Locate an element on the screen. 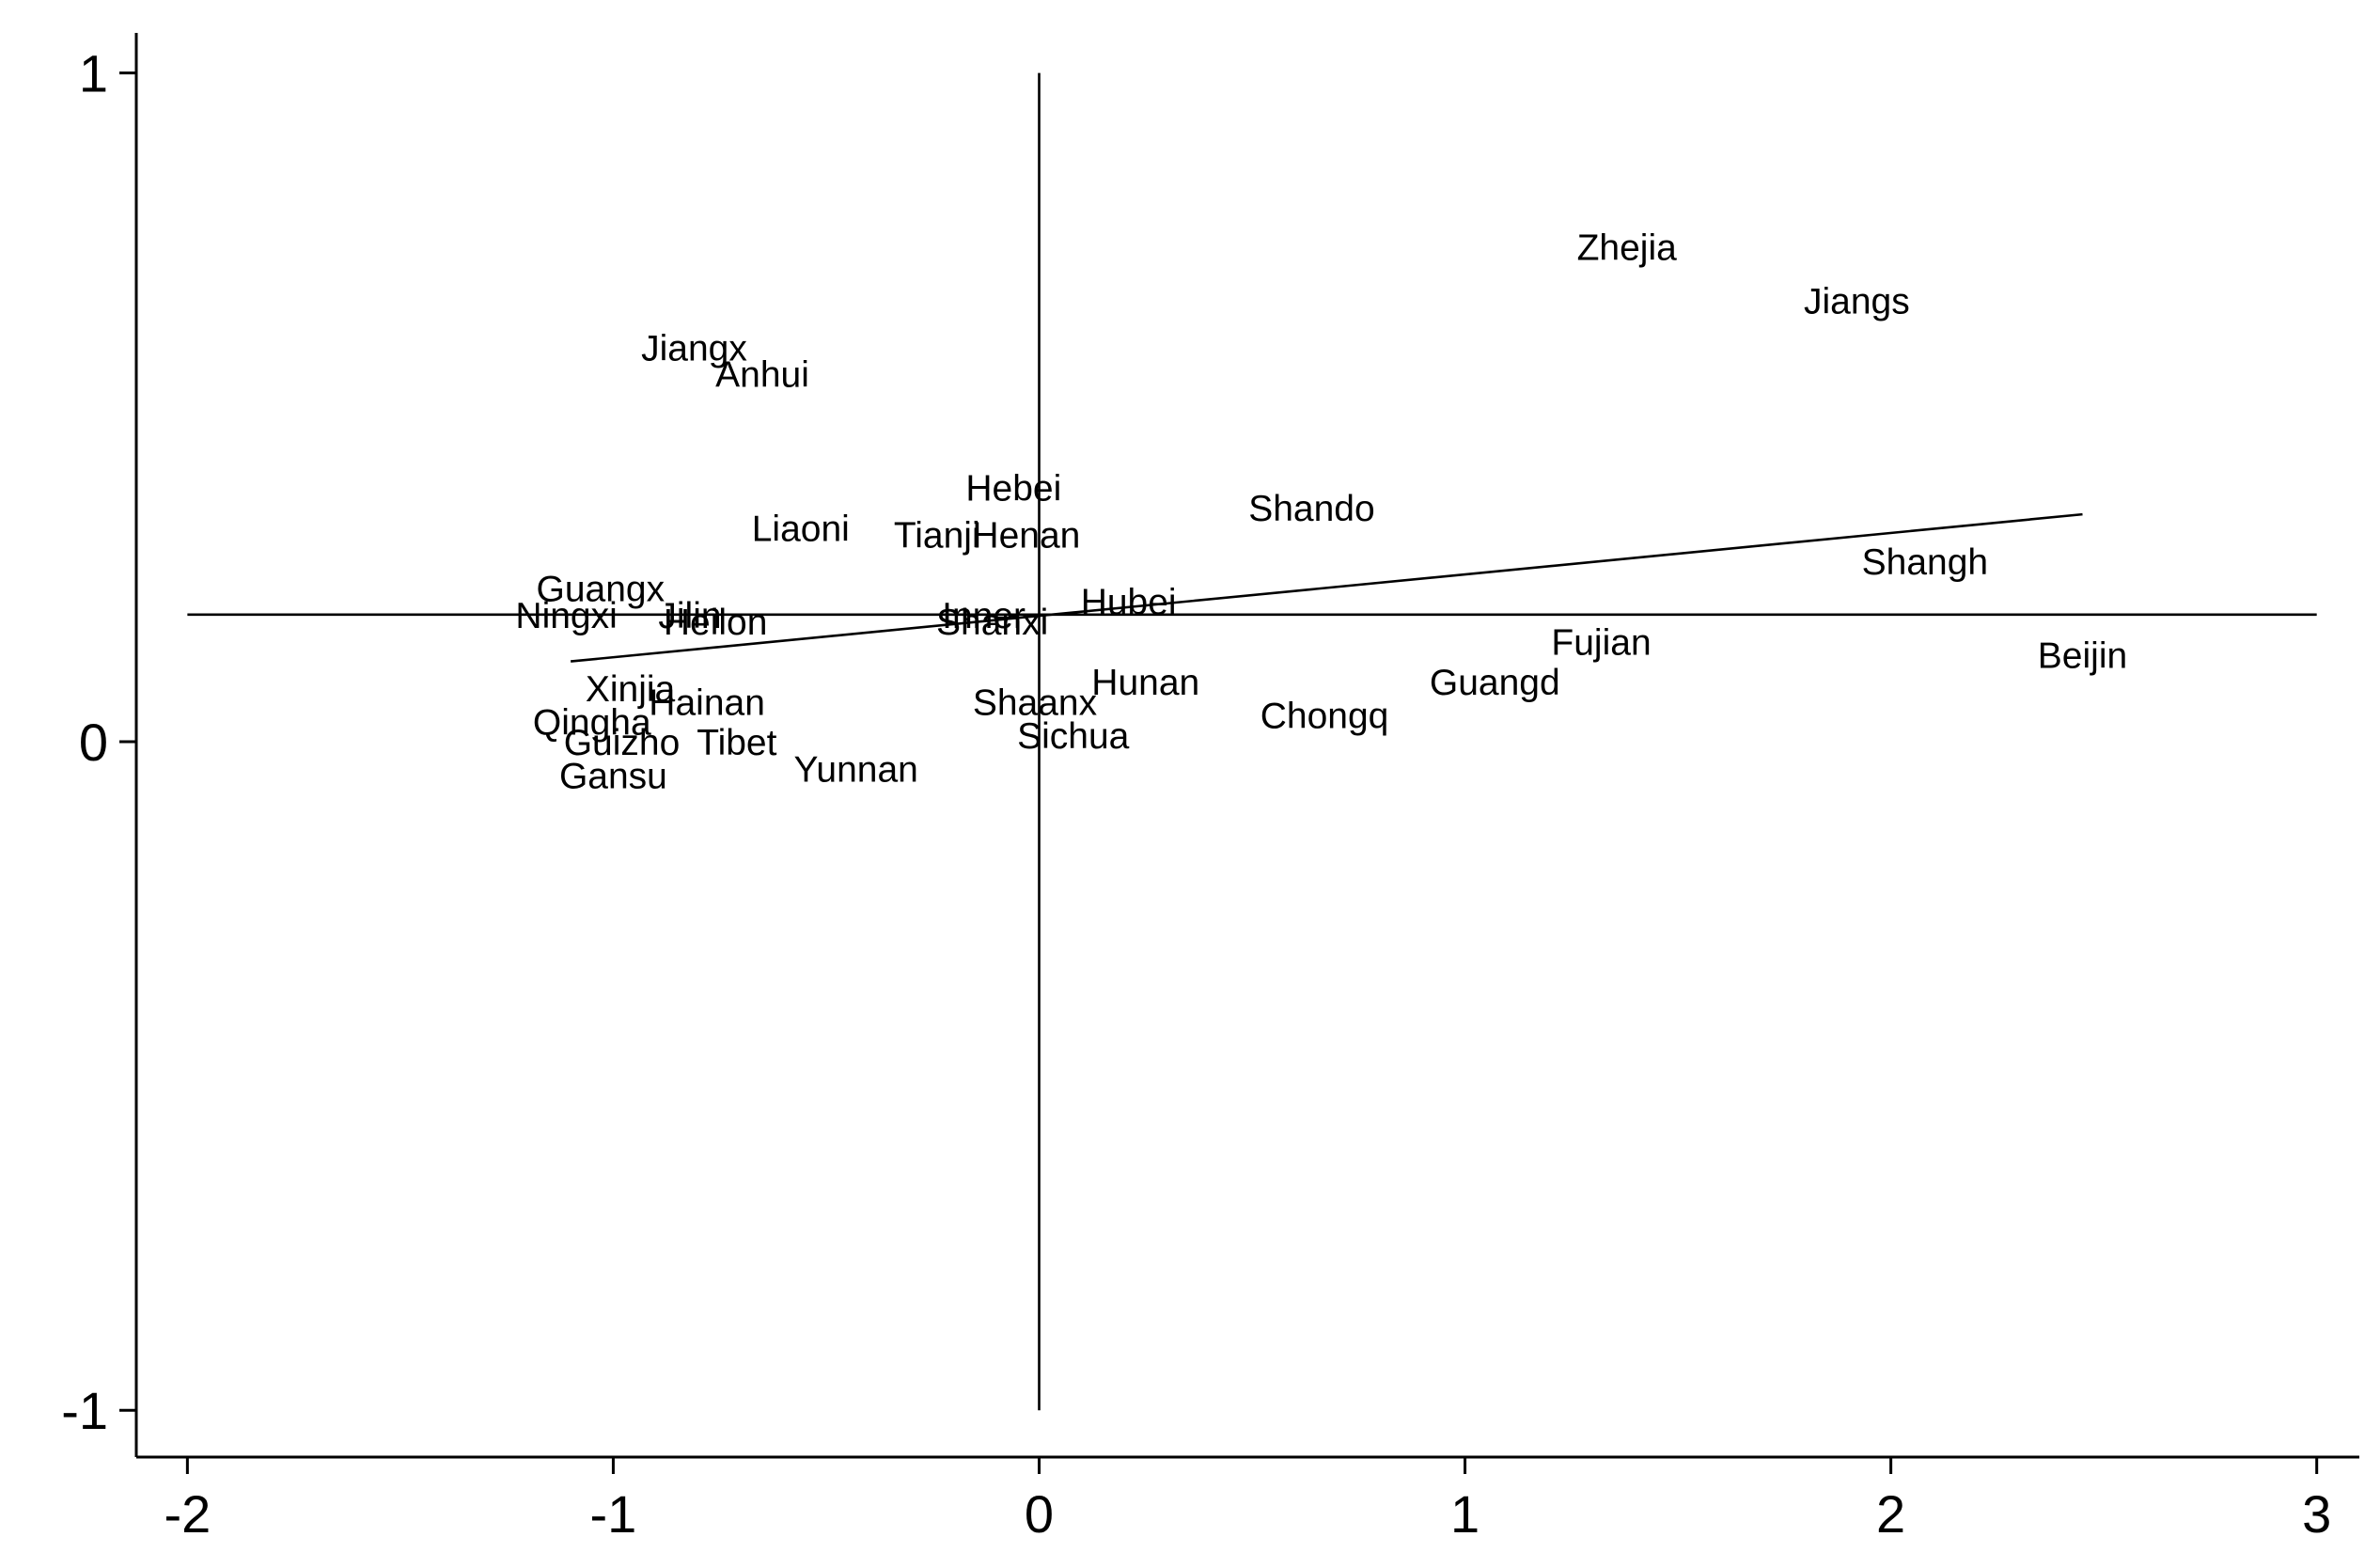  point-label: Sichua is located at coordinates (1073, 736).